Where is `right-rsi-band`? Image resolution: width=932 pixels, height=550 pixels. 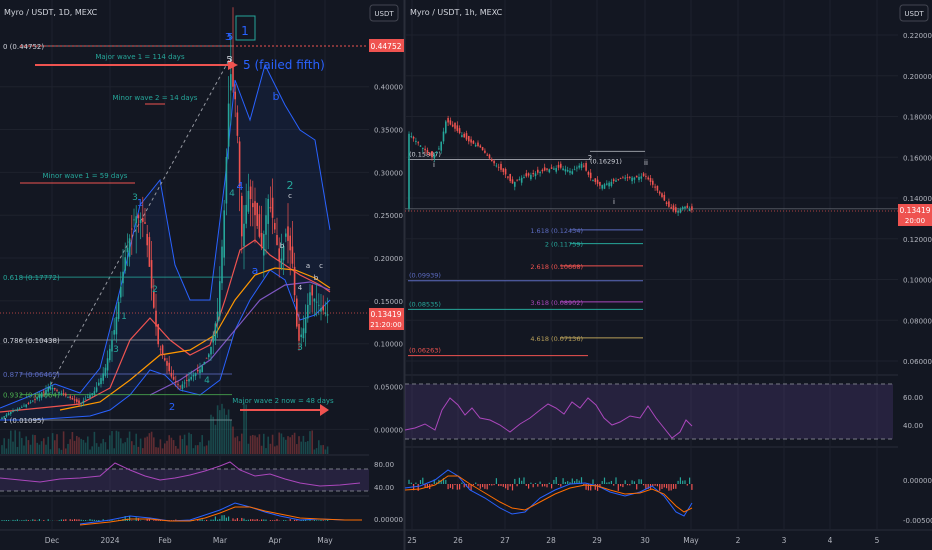 right-rsi-band is located at coordinates (649, 411).